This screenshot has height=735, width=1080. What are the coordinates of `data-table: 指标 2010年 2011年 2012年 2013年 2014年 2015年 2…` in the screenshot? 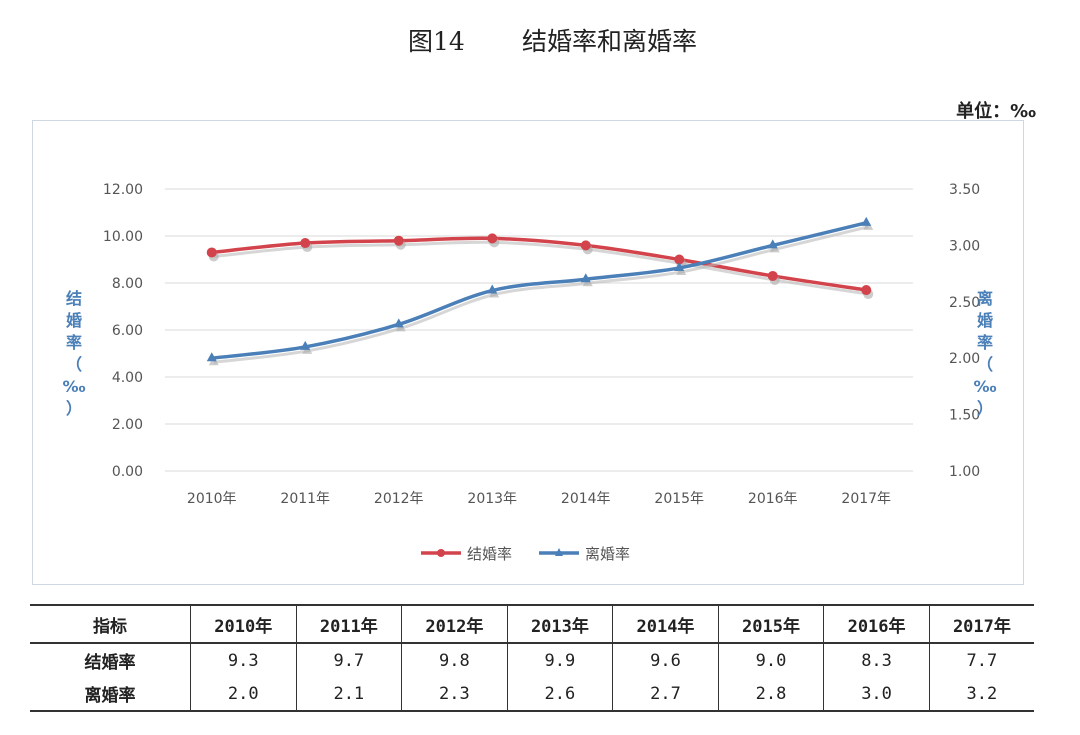 It's located at (532, 658).